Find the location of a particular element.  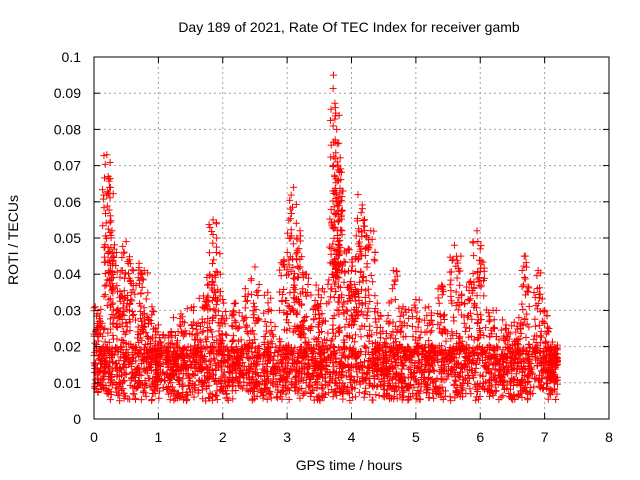

y-tick-label: 0.04 is located at coordinates (67, 274).